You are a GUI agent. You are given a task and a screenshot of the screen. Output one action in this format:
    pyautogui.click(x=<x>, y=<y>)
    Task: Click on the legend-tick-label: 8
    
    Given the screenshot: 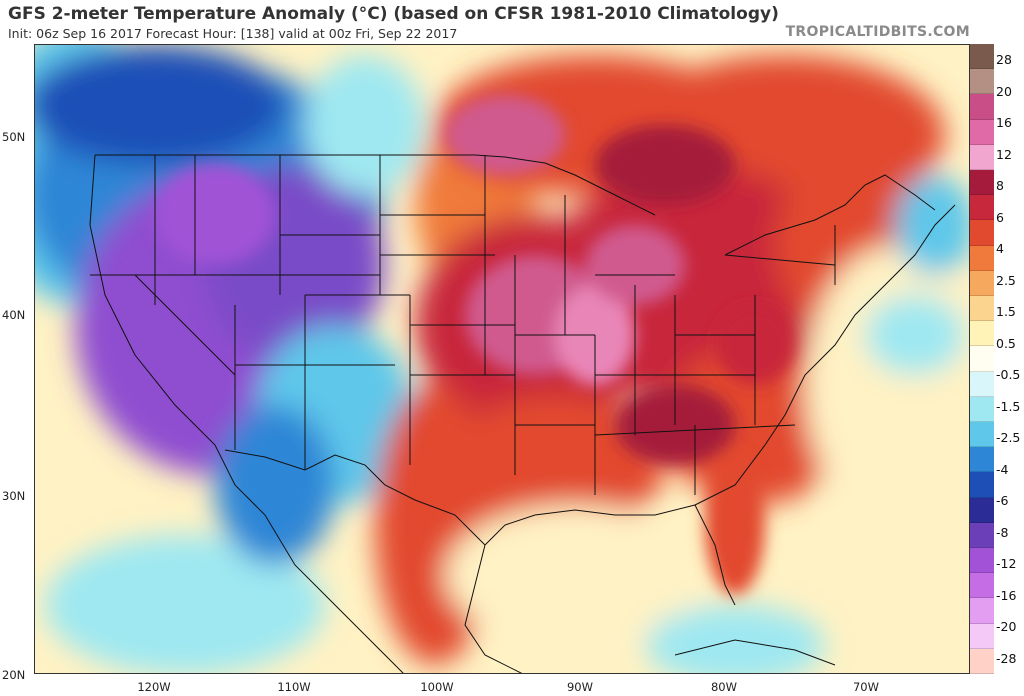 What is the action you would take?
    pyautogui.click(x=1000, y=185)
    